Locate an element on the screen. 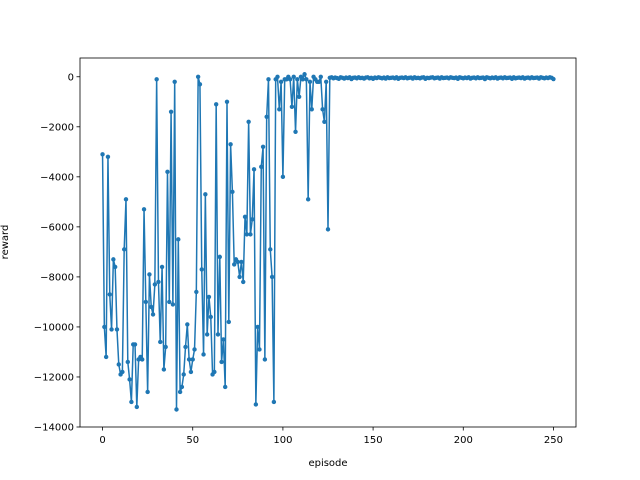  x-tick-label: 100 is located at coordinates (282, 440).